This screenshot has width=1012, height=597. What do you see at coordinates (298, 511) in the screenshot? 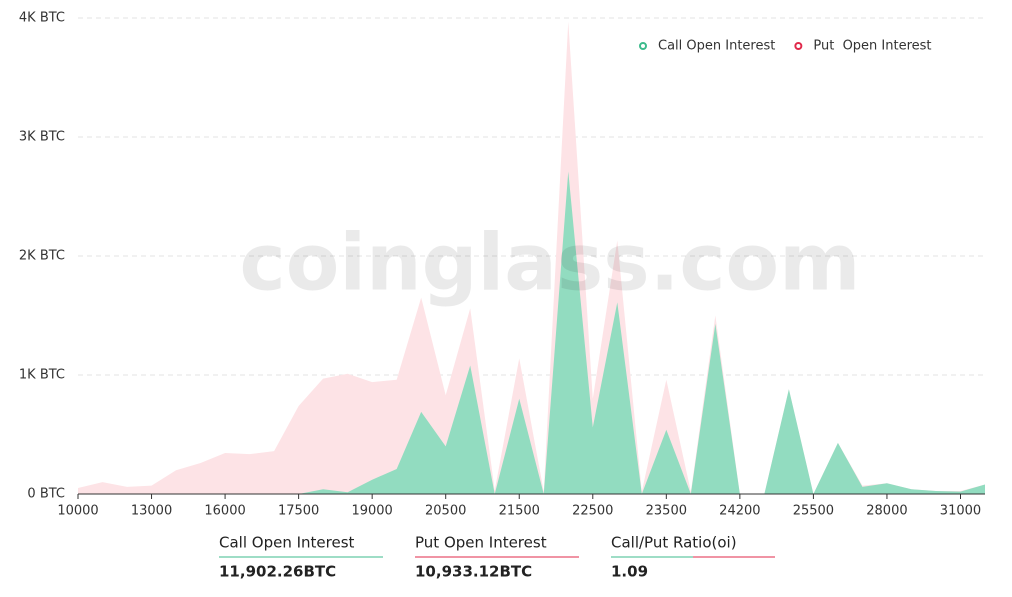
I see `x-tick-label: 17500` at bounding box center [298, 511].